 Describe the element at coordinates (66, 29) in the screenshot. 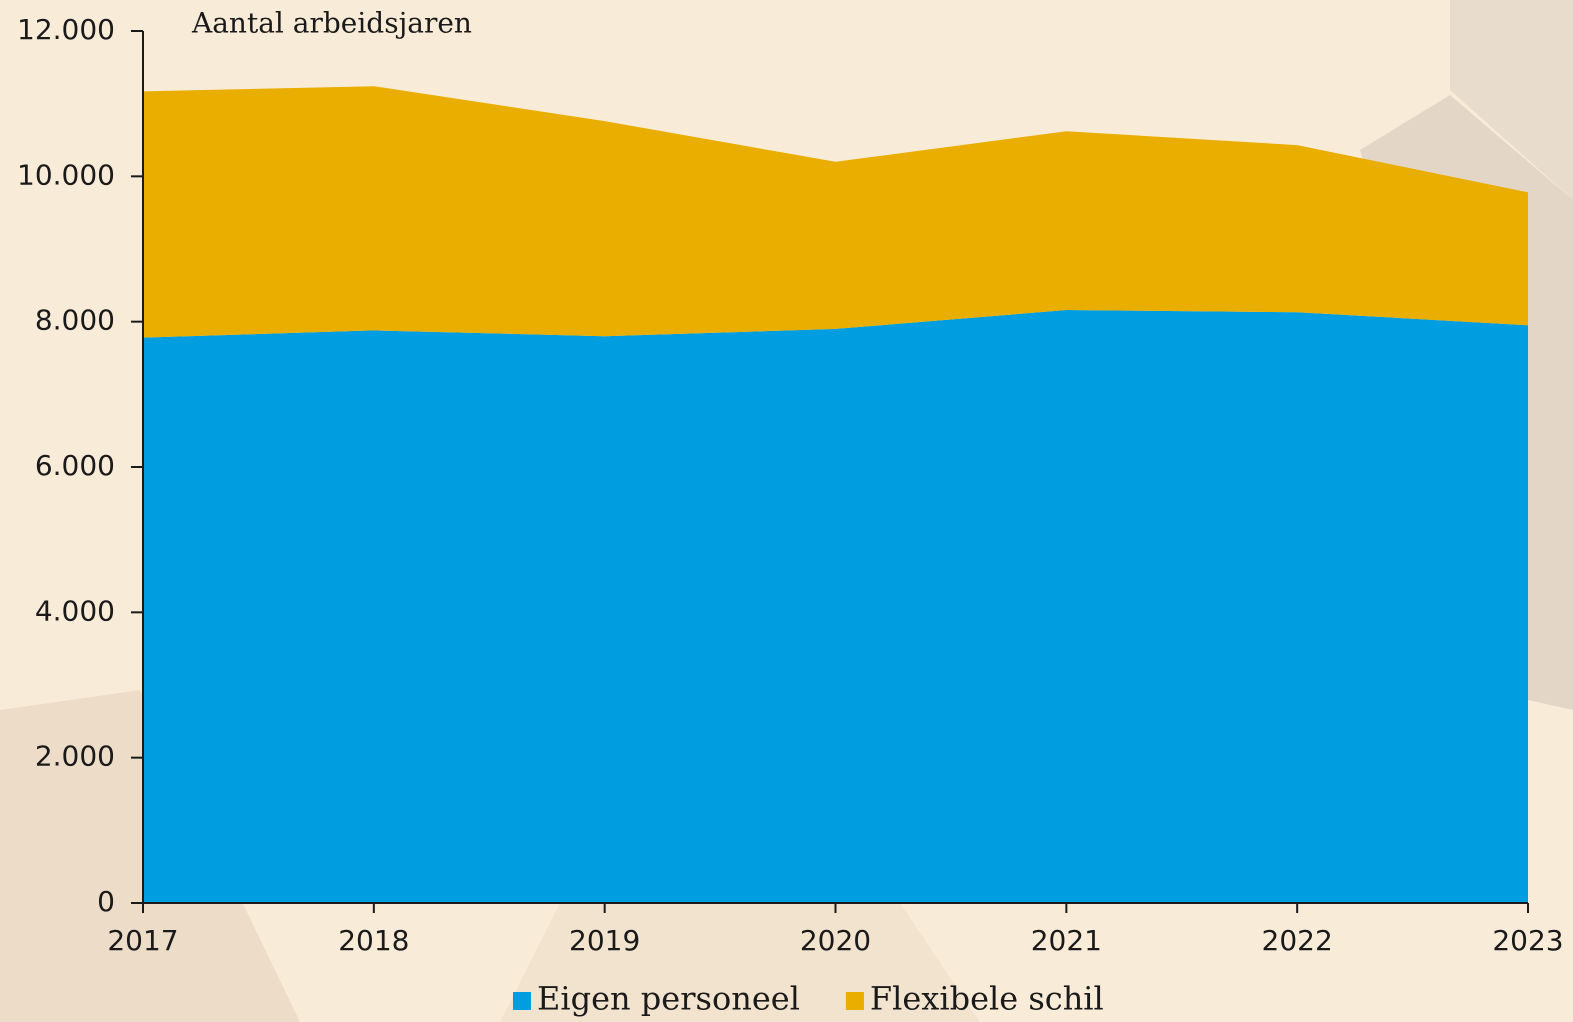

I see `y-tick-label: 12.000` at that location.